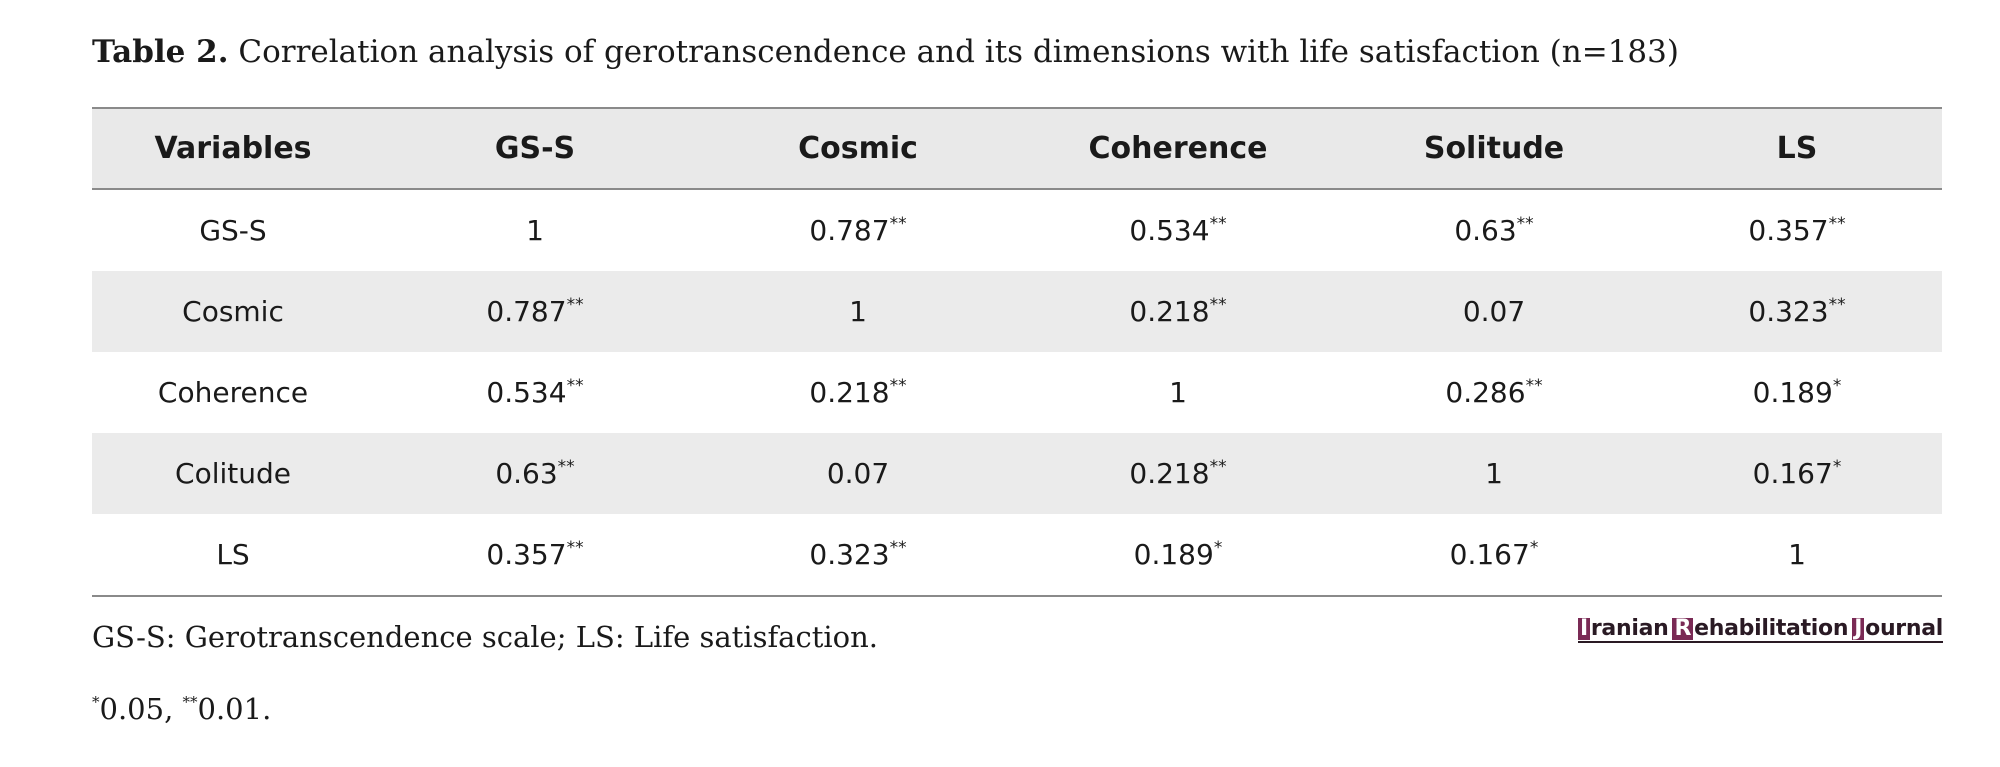 The image size is (2000, 767). I want to click on row-label: Coherence, so click(233, 392).